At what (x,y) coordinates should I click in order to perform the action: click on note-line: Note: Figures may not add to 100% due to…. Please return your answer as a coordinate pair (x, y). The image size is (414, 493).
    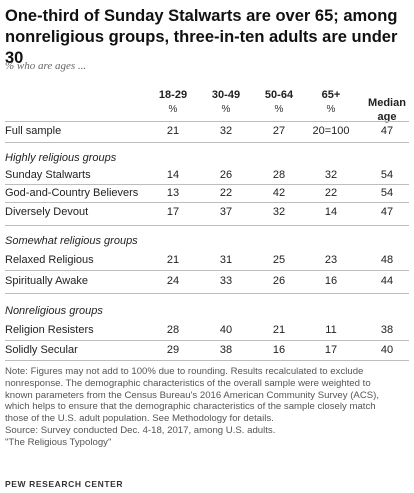
    Looking at the image, I should click on (184, 371).